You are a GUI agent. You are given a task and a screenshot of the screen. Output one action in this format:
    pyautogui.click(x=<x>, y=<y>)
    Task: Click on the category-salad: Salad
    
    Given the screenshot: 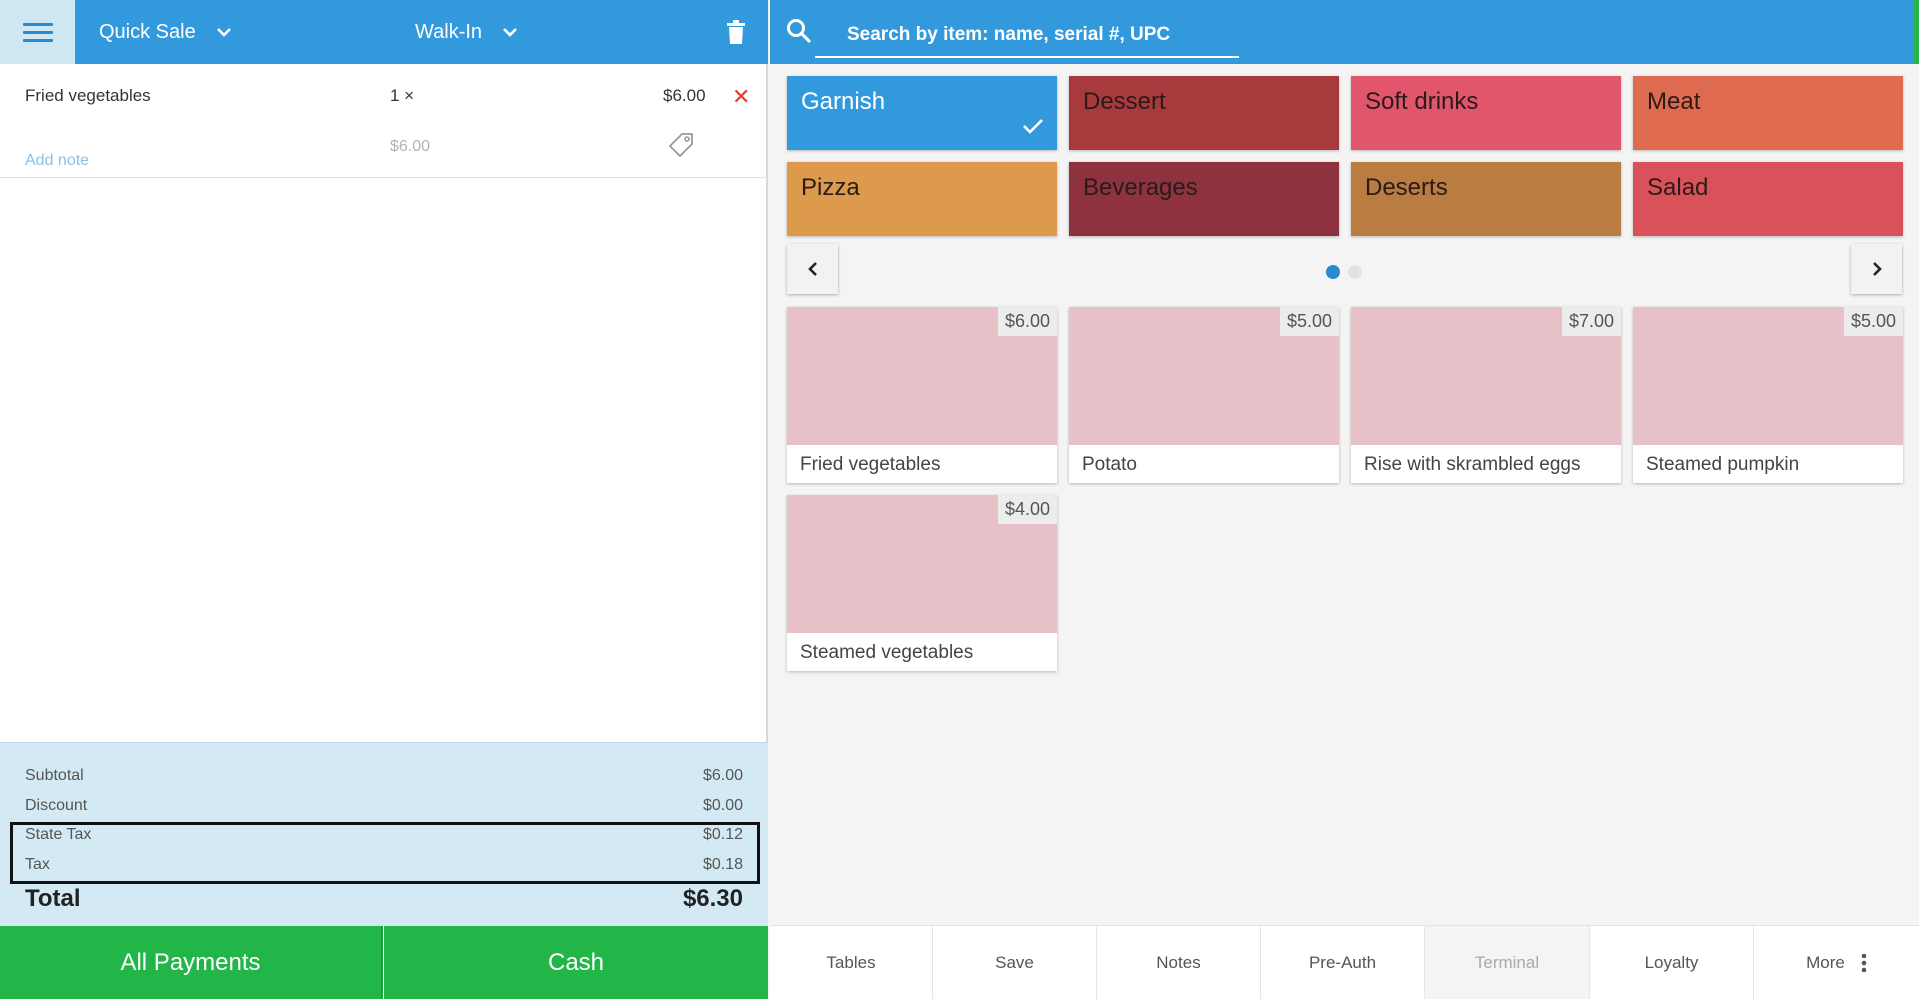 What is the action you would take?
    pyautogui.click(x=1768, y=199)
    